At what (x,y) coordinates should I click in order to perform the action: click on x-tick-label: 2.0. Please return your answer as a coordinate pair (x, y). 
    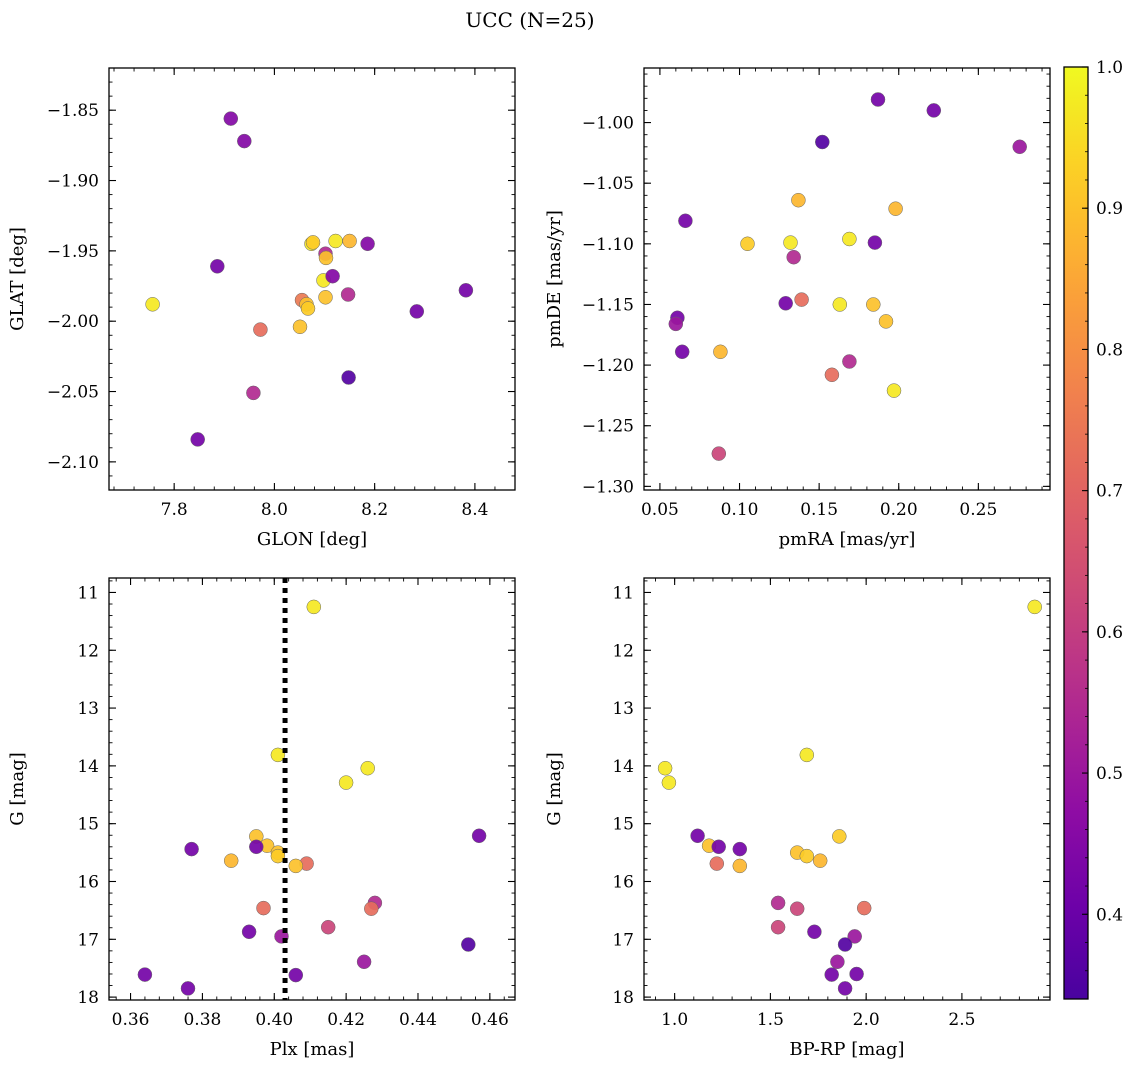
    Looking at the image, I should click on (866, 1020).